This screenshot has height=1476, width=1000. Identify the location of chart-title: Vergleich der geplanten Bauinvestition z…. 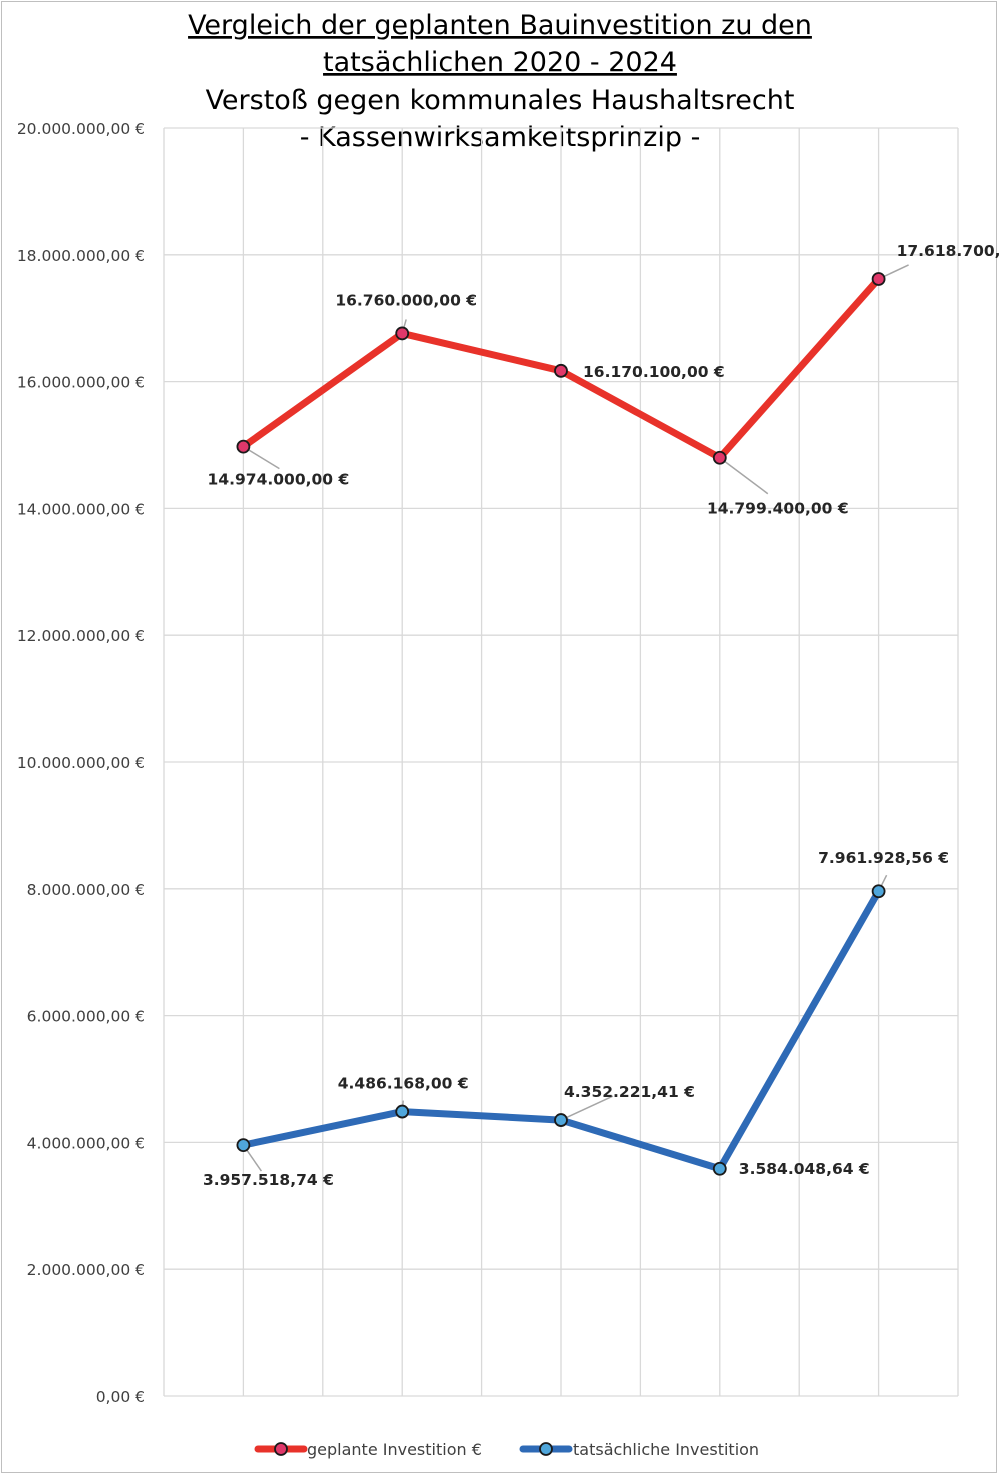
(500, 81).